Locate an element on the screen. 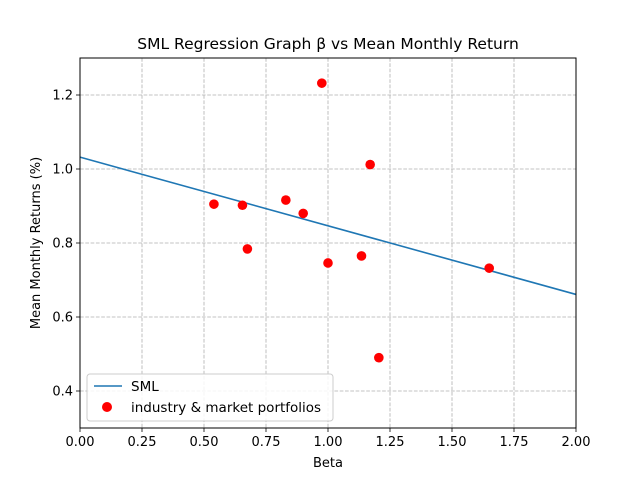 The height and width of the screenshot is (480, 640). x-tick-label: 0.25 is located at coordinates (142, 442).